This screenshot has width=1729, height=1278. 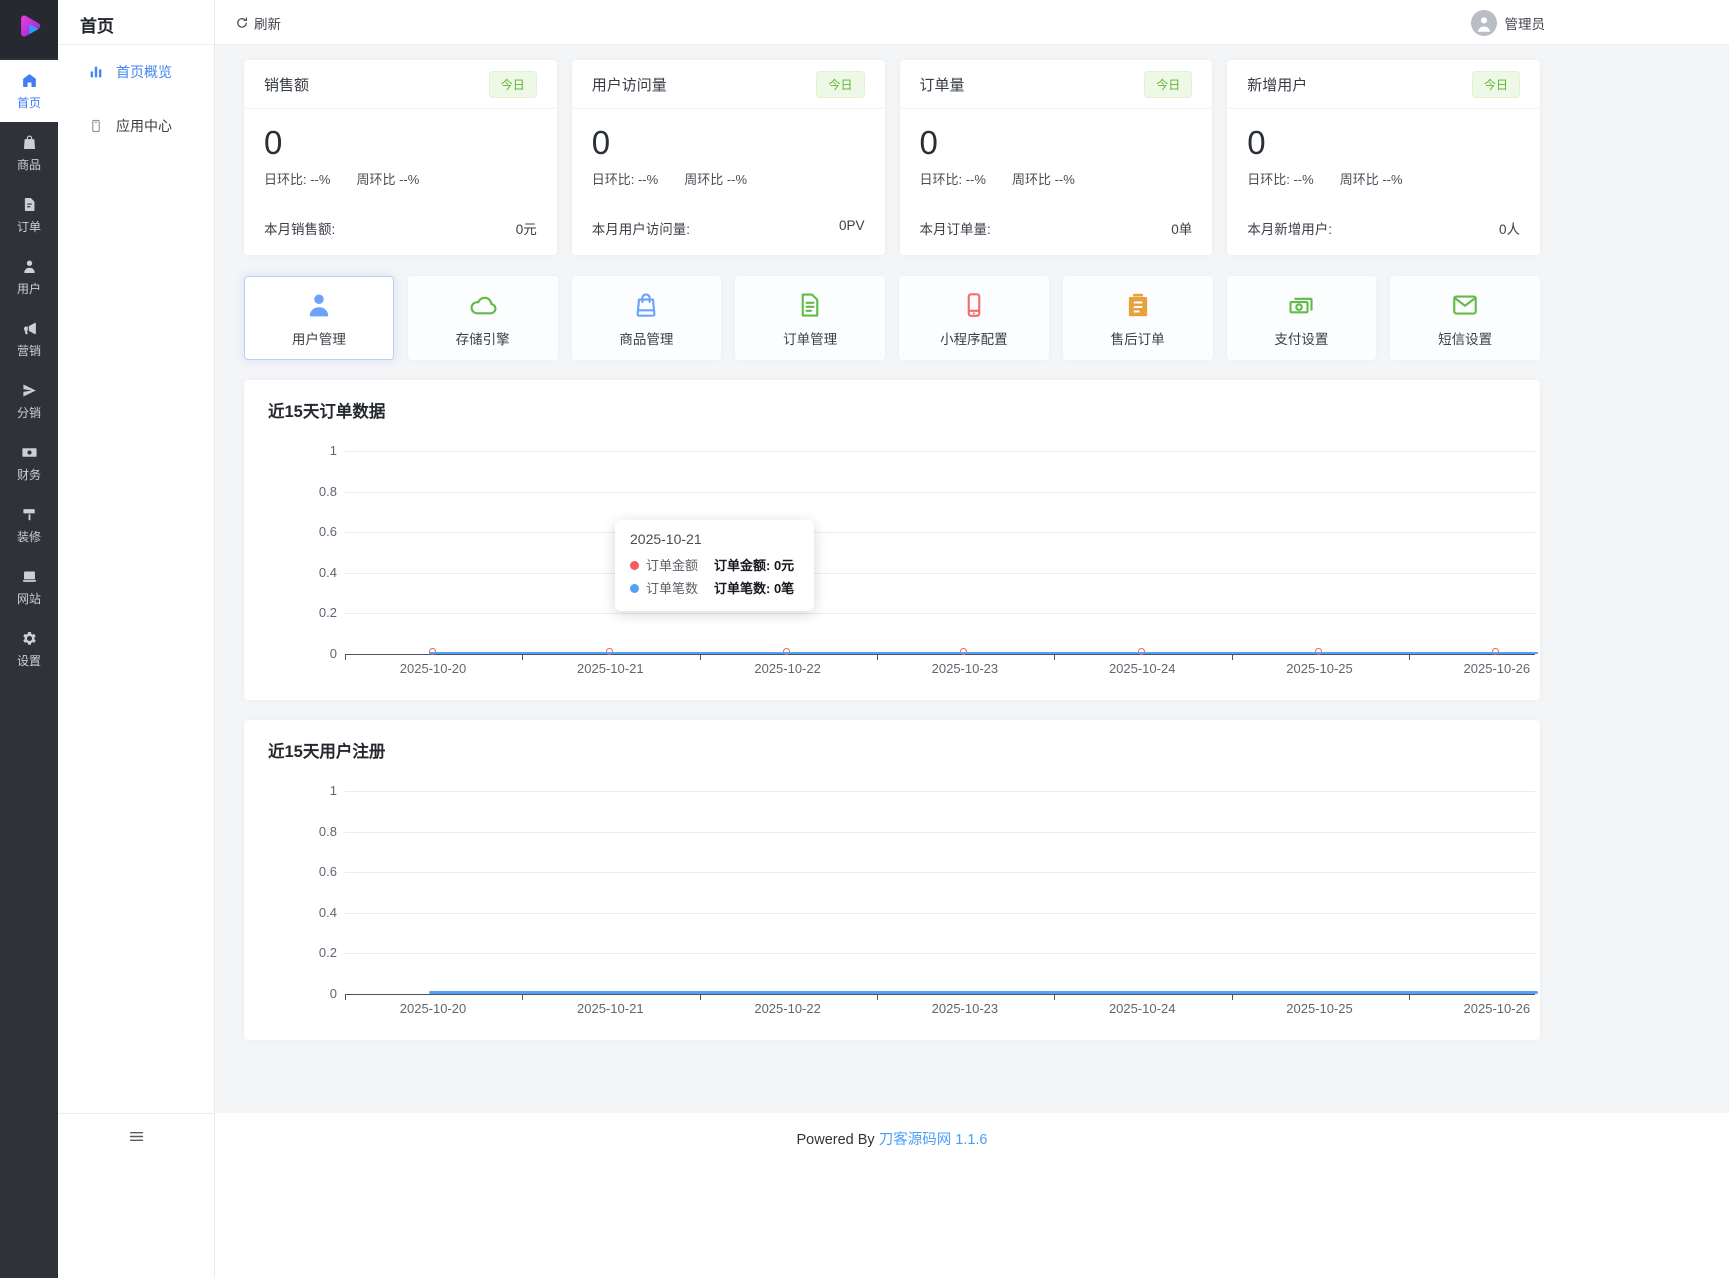 I want to click on stat-card-header: 销售额 今日, so click(x=400, y=84).